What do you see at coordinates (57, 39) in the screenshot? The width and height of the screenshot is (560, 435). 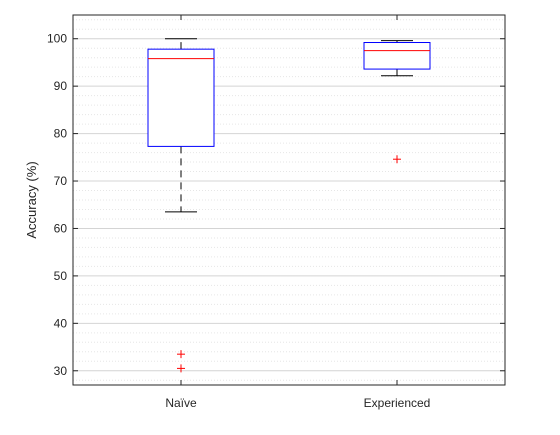 I see `y-tick-label: 100` at bounding box center [57, 39].